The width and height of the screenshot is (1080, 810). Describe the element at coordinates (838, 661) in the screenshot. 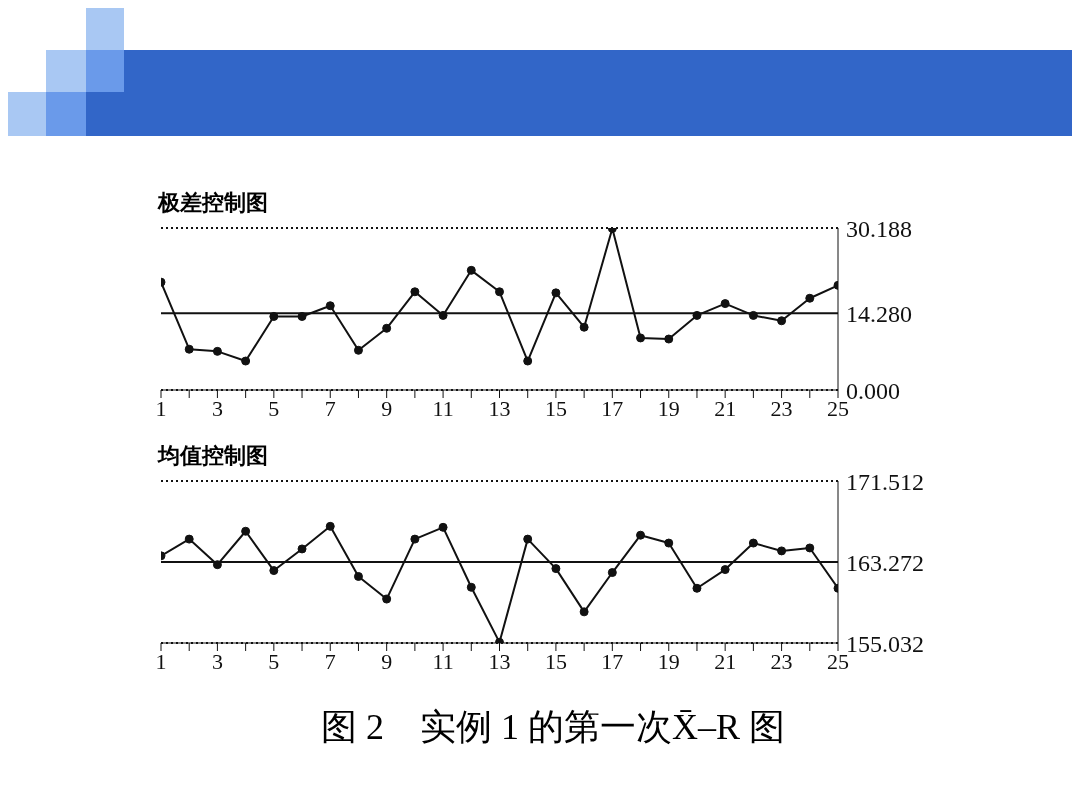

I see `x-tick-label: 25` at that location.